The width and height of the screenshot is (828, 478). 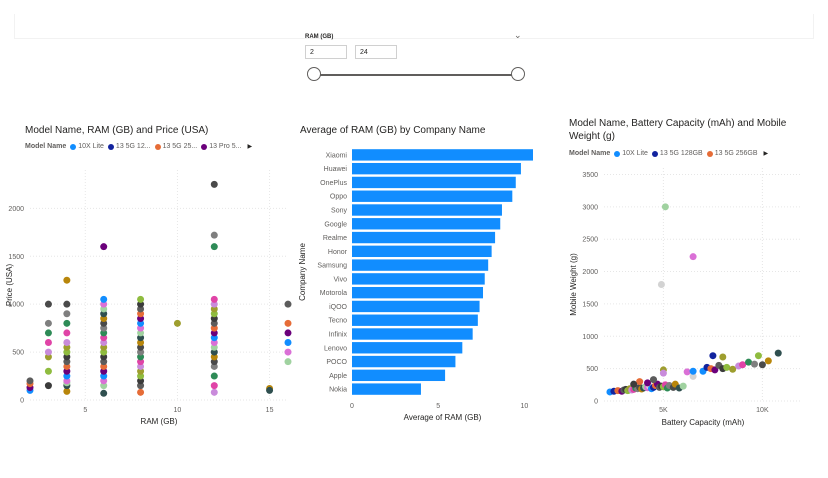 What do you see at coordinates (573, 284) in the screenshot?
I see `y-axis-label: Mobile Weight (g)` at bounding box center [573, 284].